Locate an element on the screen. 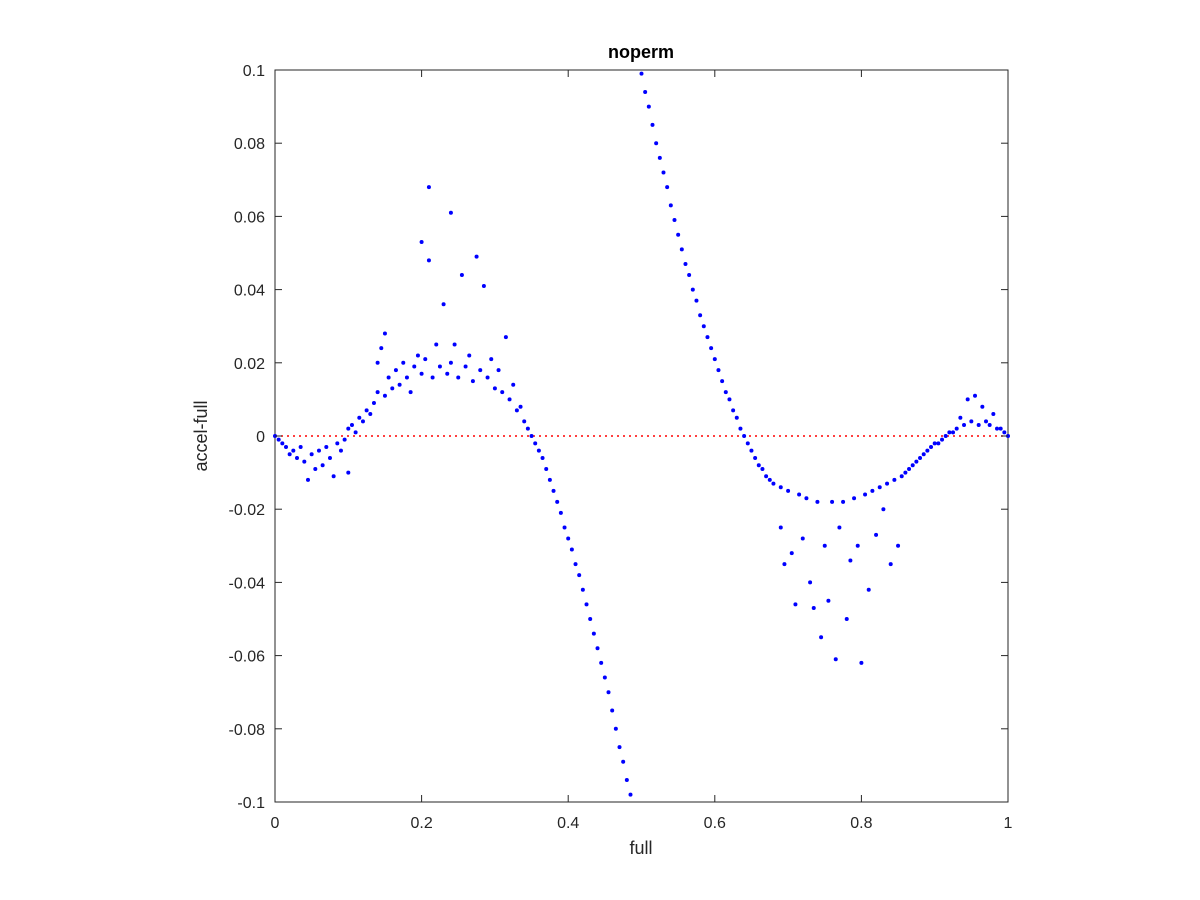 This screenshot has height=900, width=1200. x-tick-label: 0.8 is located at coordinates (861, 823).